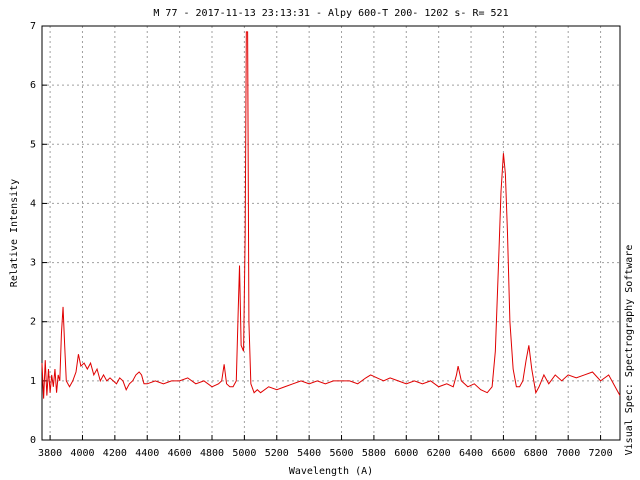 Image resolution: width=640 pixels, height=480 pixels. What do you see at coordinates (601, 453) in the screenshot?
I see `x-tick-label: 7200` at bounding box center [601, 453].